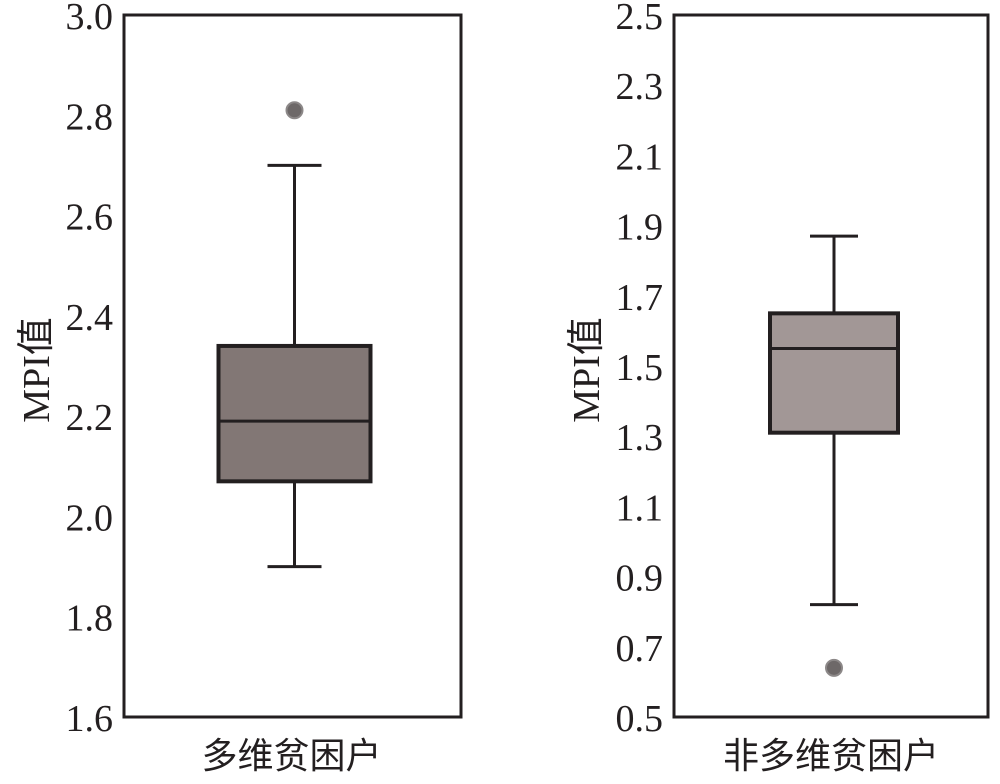  I want to click on y-tick-label: 1.9, so click(640, 228).